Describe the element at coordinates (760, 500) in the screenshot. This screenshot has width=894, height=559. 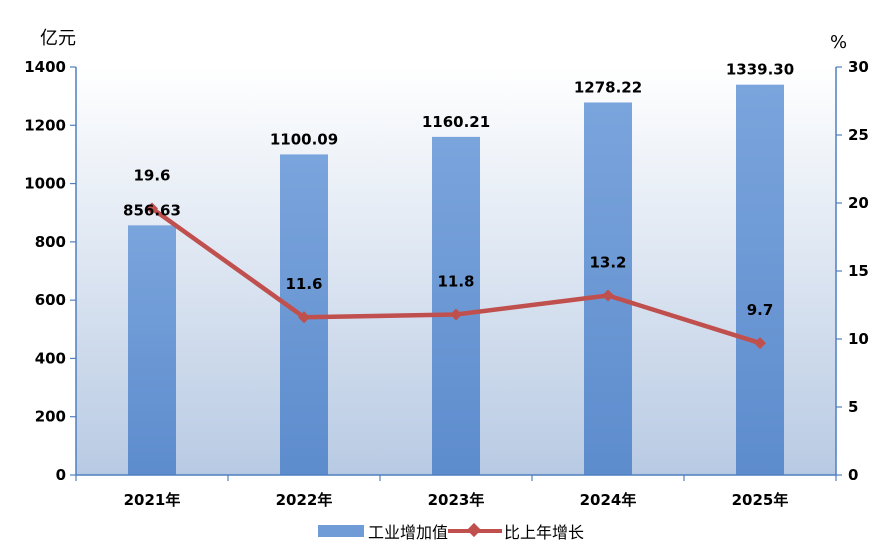
I see `x-tick-label-4: 2025年` at that location.